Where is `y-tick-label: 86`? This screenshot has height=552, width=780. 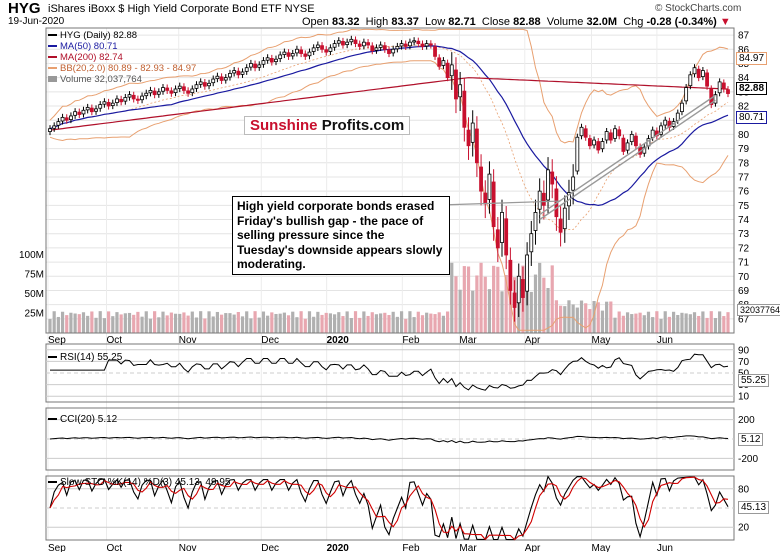 y-tick-label: 86 is located at coordinates (744, 50).